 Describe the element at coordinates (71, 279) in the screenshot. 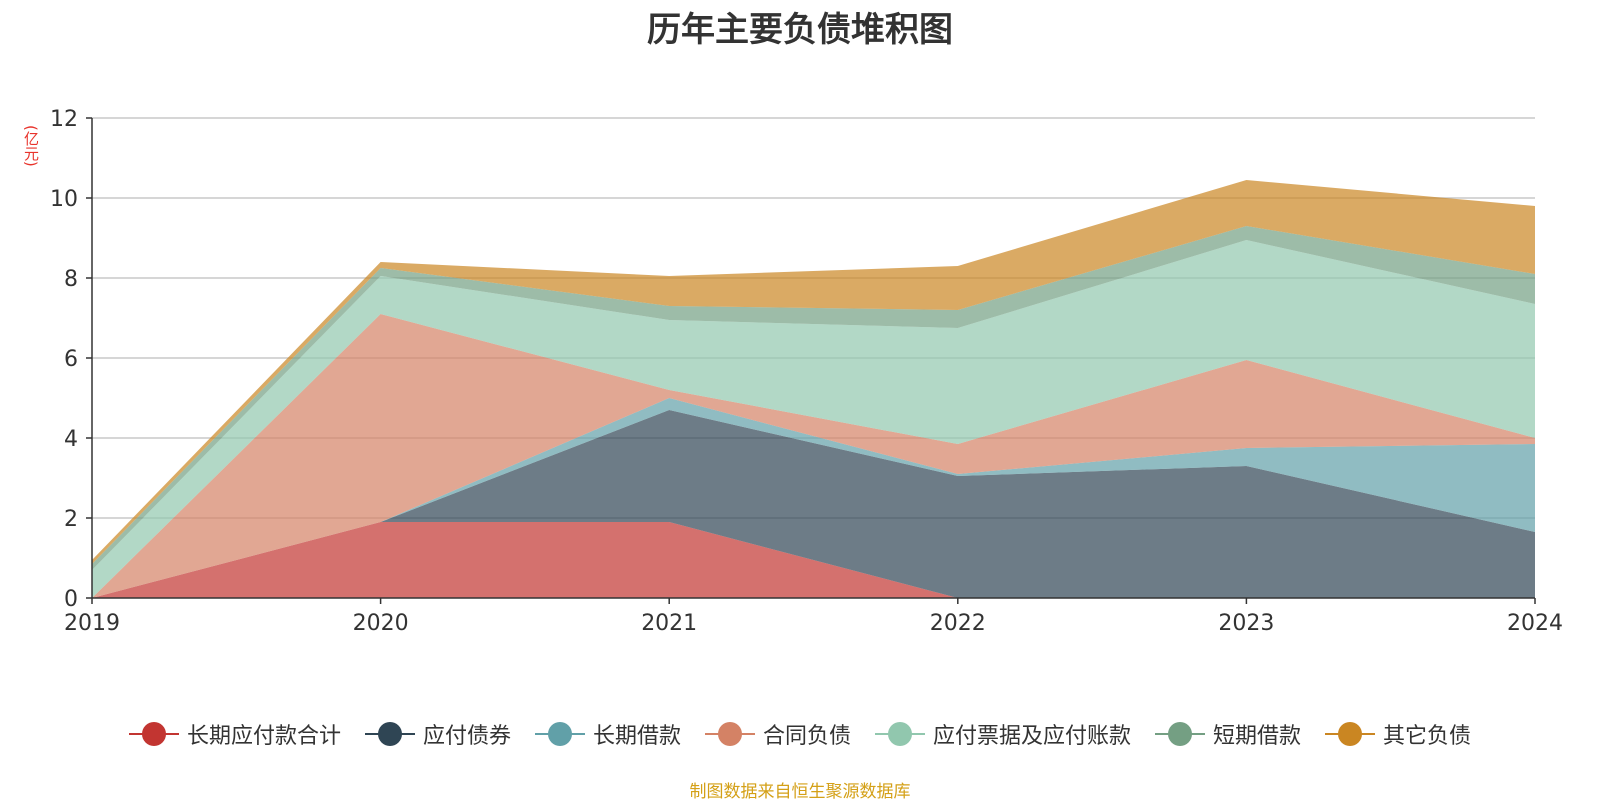

I see `y-tick-label: 8` at that location.